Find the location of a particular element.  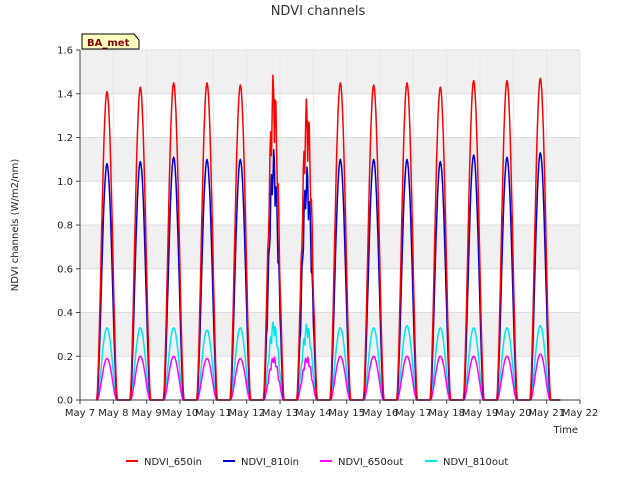

legend-item-ndvi_650in: NDVI_650in is located at coordinates (164, 462).